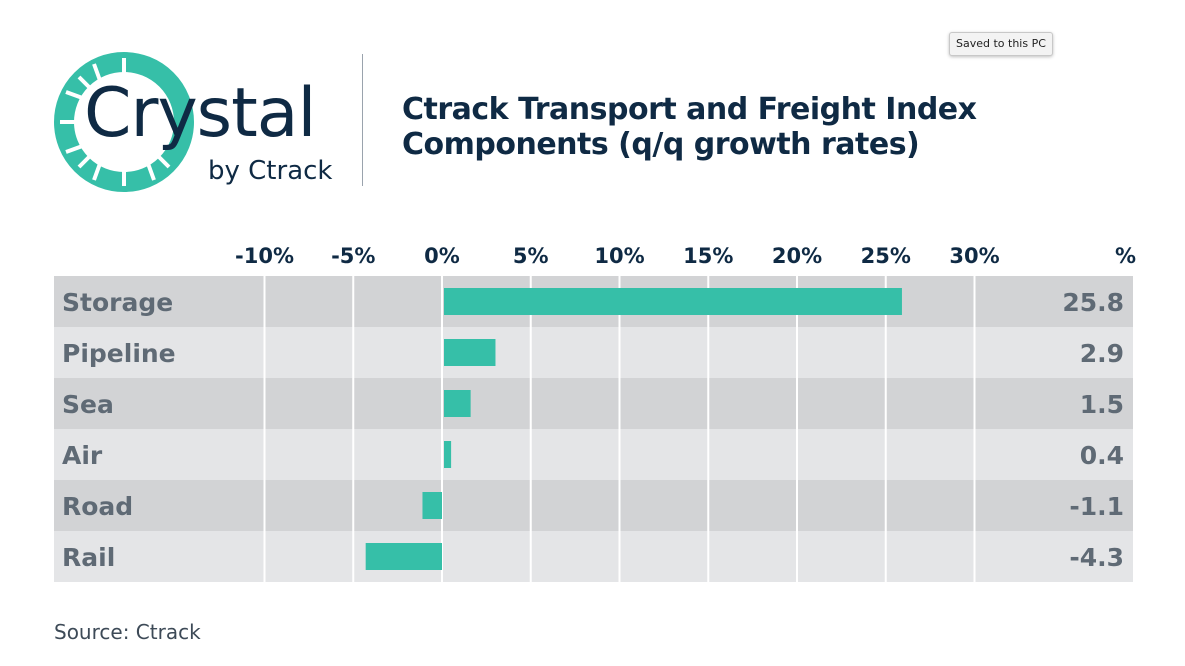  I want to click on x-tick-label: 0%, so click(442, 256).